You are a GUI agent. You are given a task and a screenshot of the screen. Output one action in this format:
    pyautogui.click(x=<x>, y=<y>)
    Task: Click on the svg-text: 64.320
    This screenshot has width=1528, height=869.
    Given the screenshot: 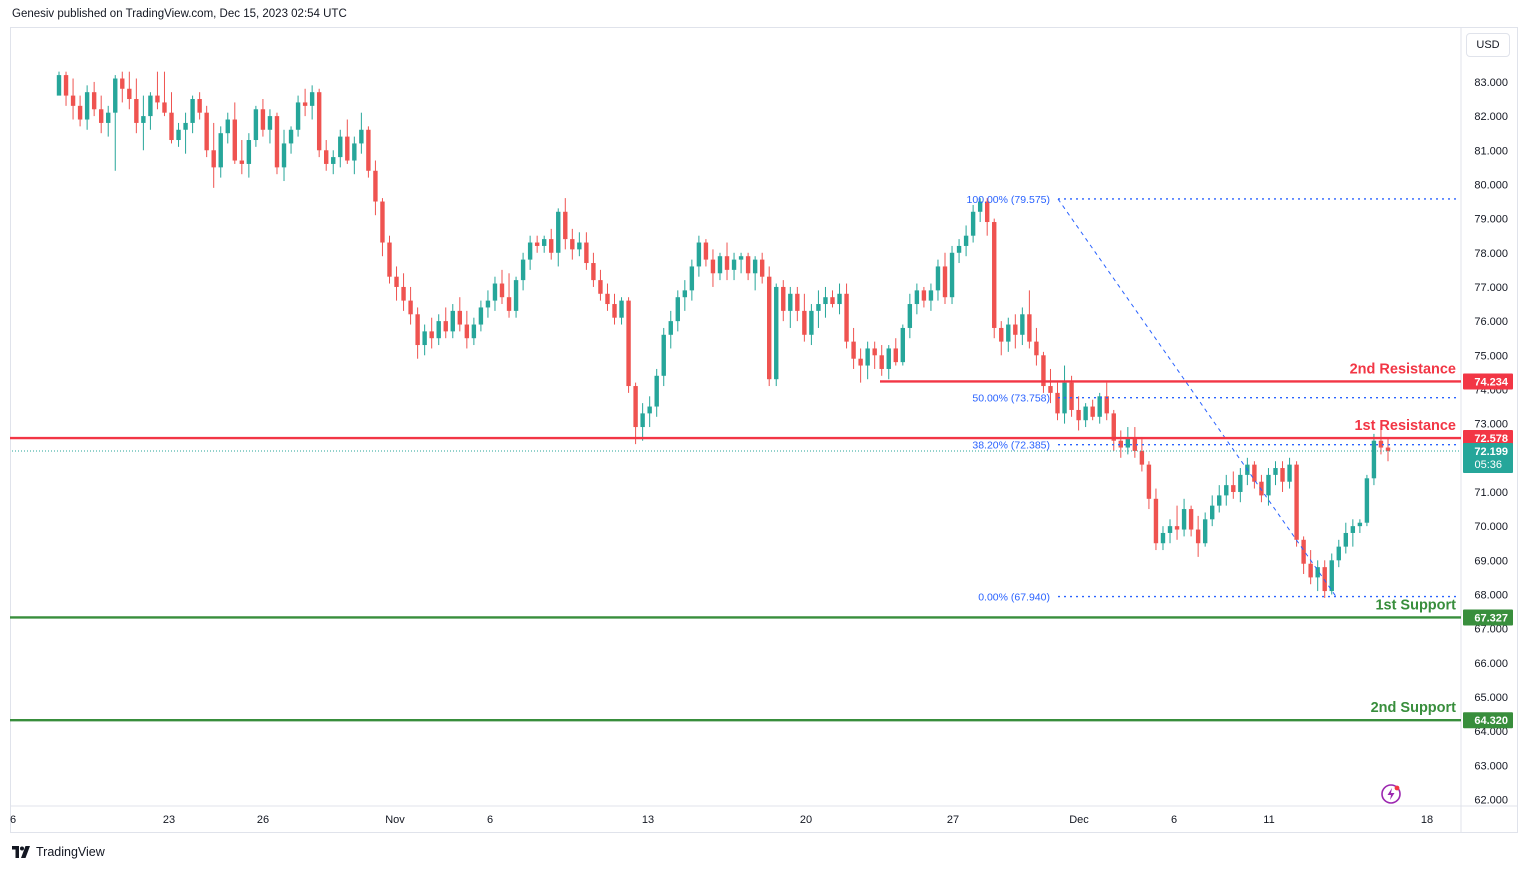 What is the action you would take?
    pyautogui.click(x=1491, y=721)
    